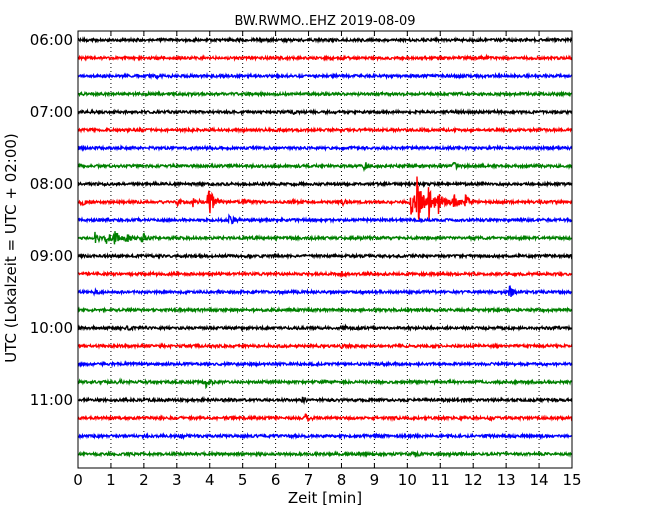 This screenshot has height=520, width=650. Describe the element at coordinates (571, 480) in the screenshot. I see `x-tick-label: 15` at that location.